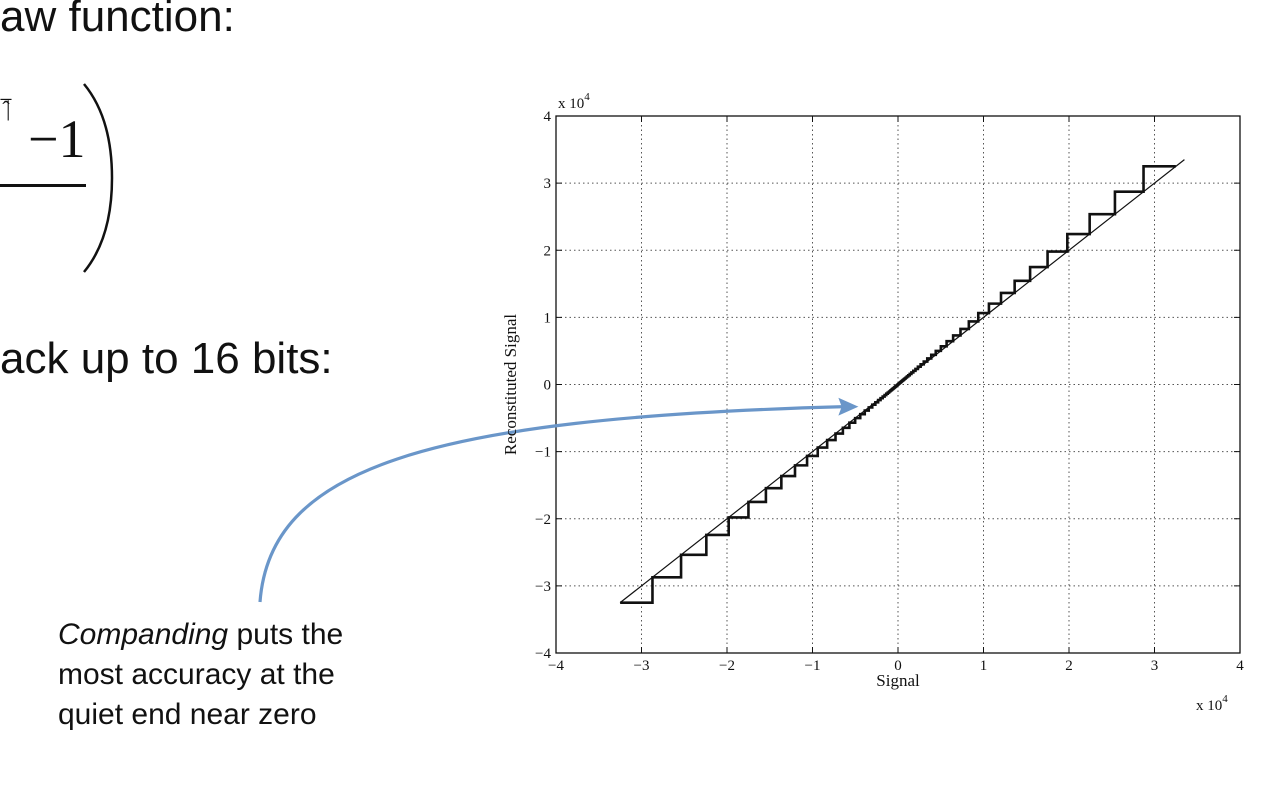 The height and width of the screenshot is (794, 1282). Describe the element at coordinates (548, 386) in the screenshot. I see `y-tick-label: 0` at that location.